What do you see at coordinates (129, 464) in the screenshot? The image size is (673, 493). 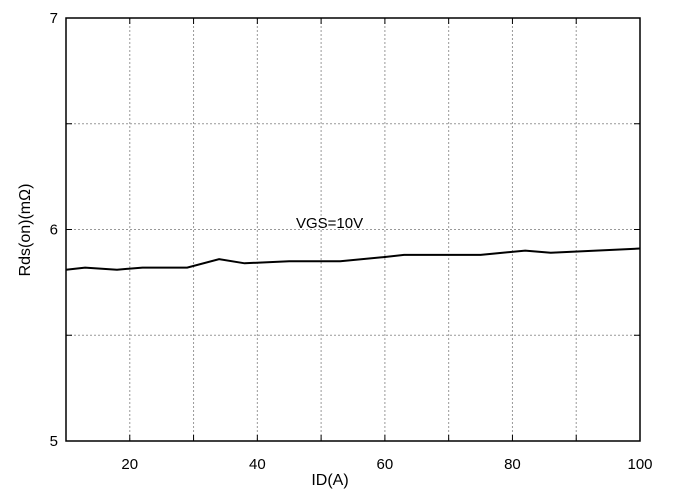 I see `x-tick-label: 20` at bounding box center [129, 464].